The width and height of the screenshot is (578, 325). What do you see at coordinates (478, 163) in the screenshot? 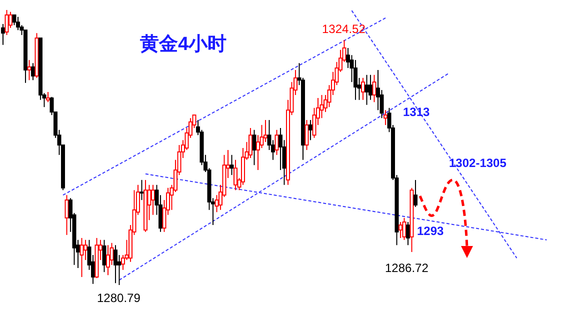
I see `annotation: 1302-1305` at bounding box center [478, 163].